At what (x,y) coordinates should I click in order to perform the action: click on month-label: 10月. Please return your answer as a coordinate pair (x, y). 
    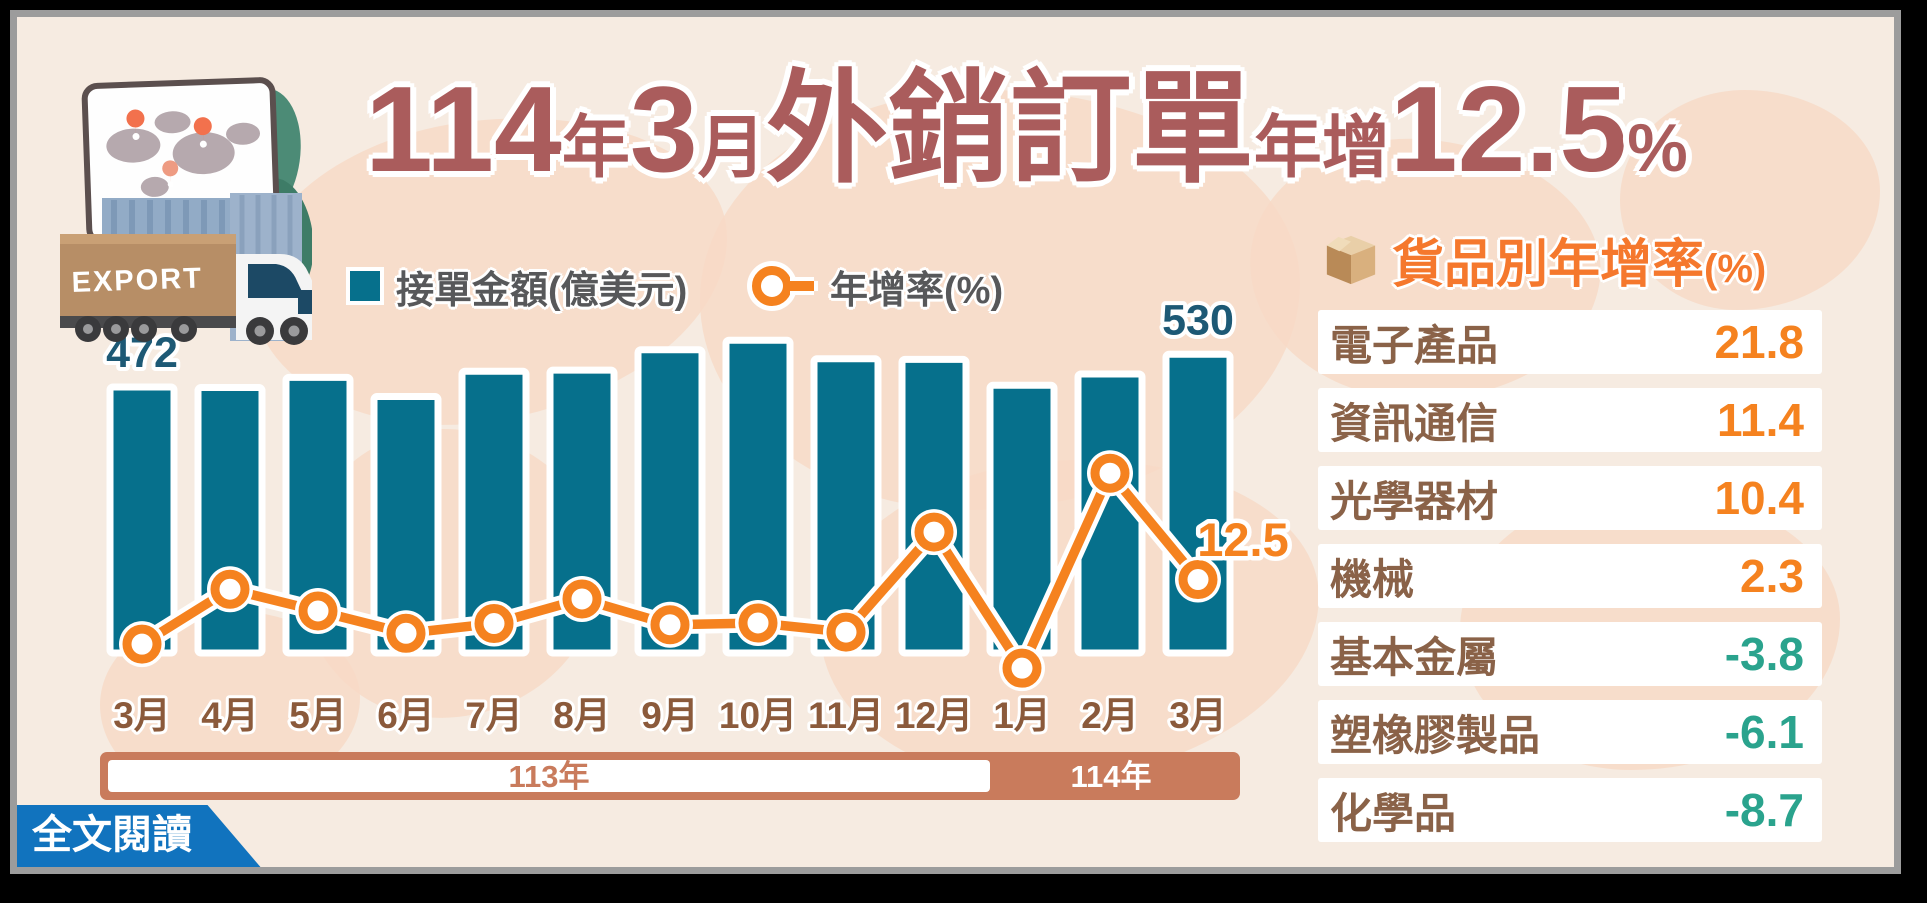
    Looking at the image, I should click on (758, 715).